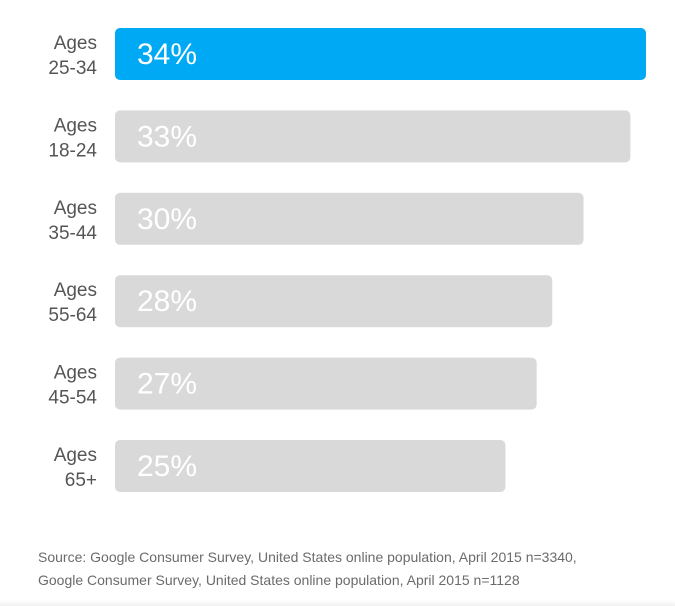 The height and width of the screenshot is (606, 675). Describe the element at coordinates (72, 386) in the screenshot. I see `category-label-4: Ages 45-54` at that location.